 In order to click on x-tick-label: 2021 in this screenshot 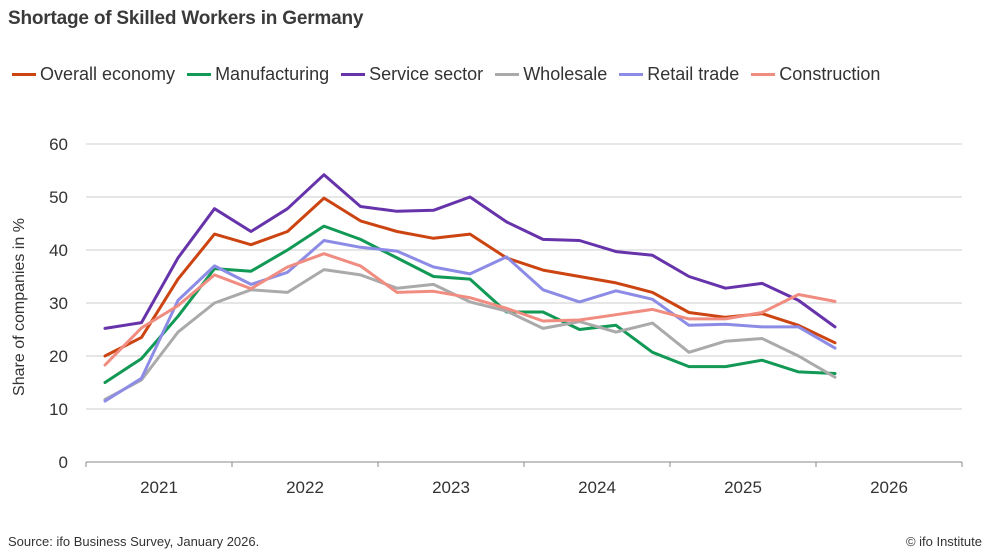, I will do `click(159, 487)`.